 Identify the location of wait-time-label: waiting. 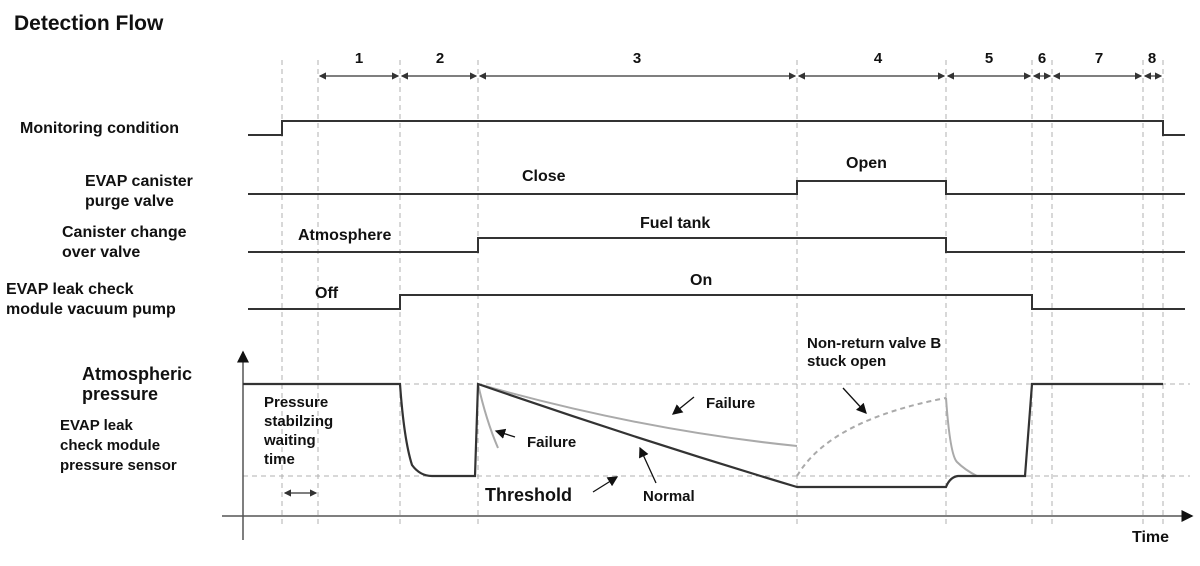
(289, 440).